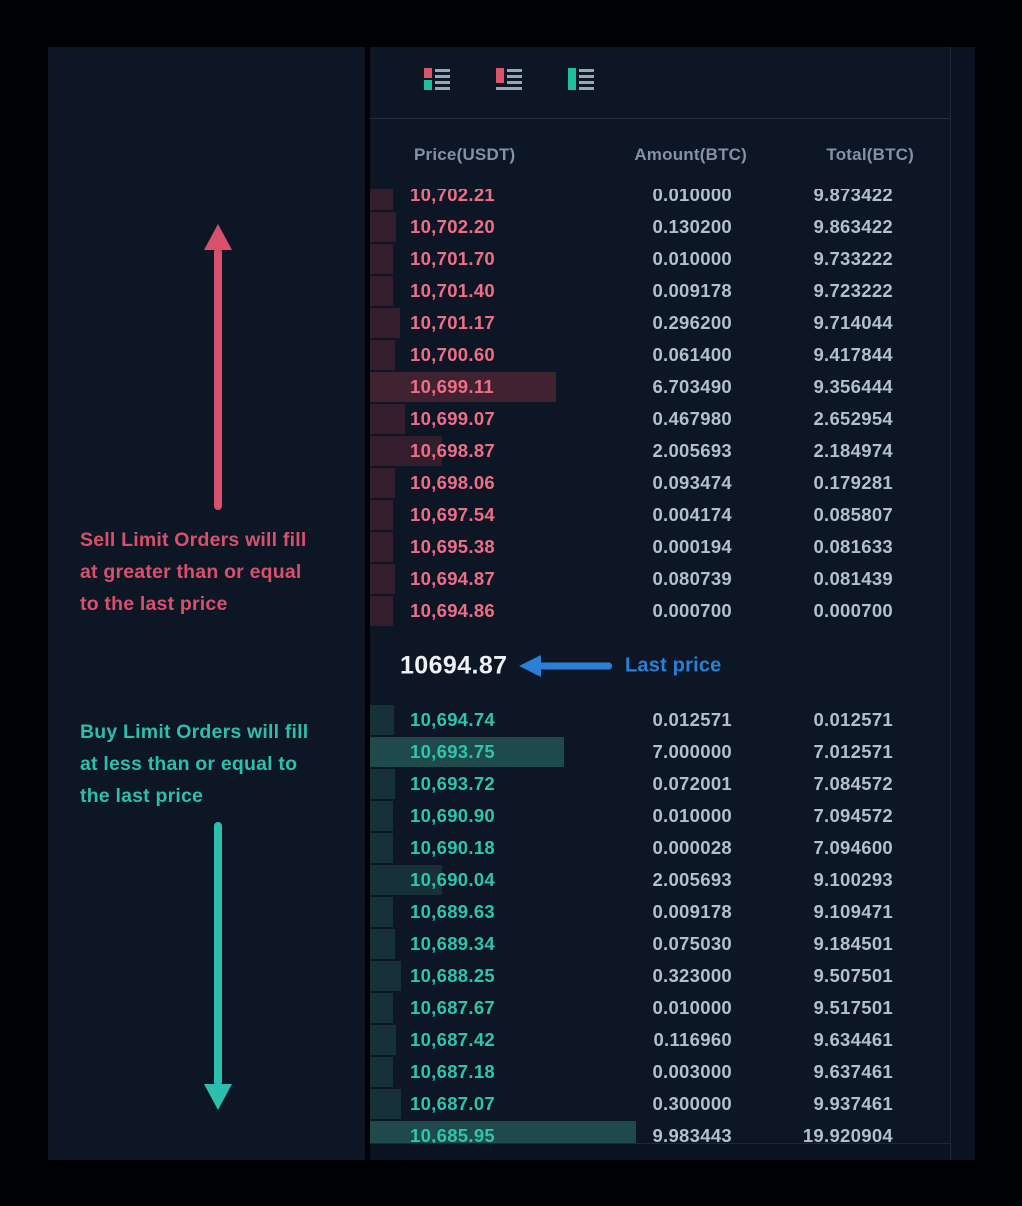  I want to click on ask-row: 10,701.70 0.010000 9.733222, so click(660, 259).